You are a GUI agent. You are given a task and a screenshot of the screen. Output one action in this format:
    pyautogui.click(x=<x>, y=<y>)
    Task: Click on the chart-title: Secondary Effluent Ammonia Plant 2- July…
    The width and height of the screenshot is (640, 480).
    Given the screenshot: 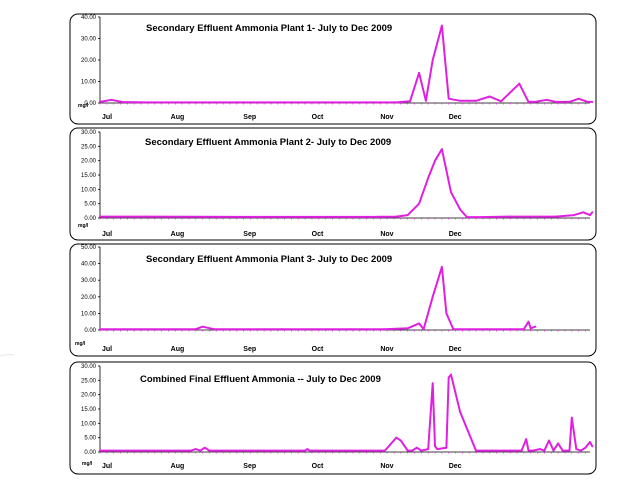 What is the action you would take?
    pyautogui.click(x=268, y=142)
    